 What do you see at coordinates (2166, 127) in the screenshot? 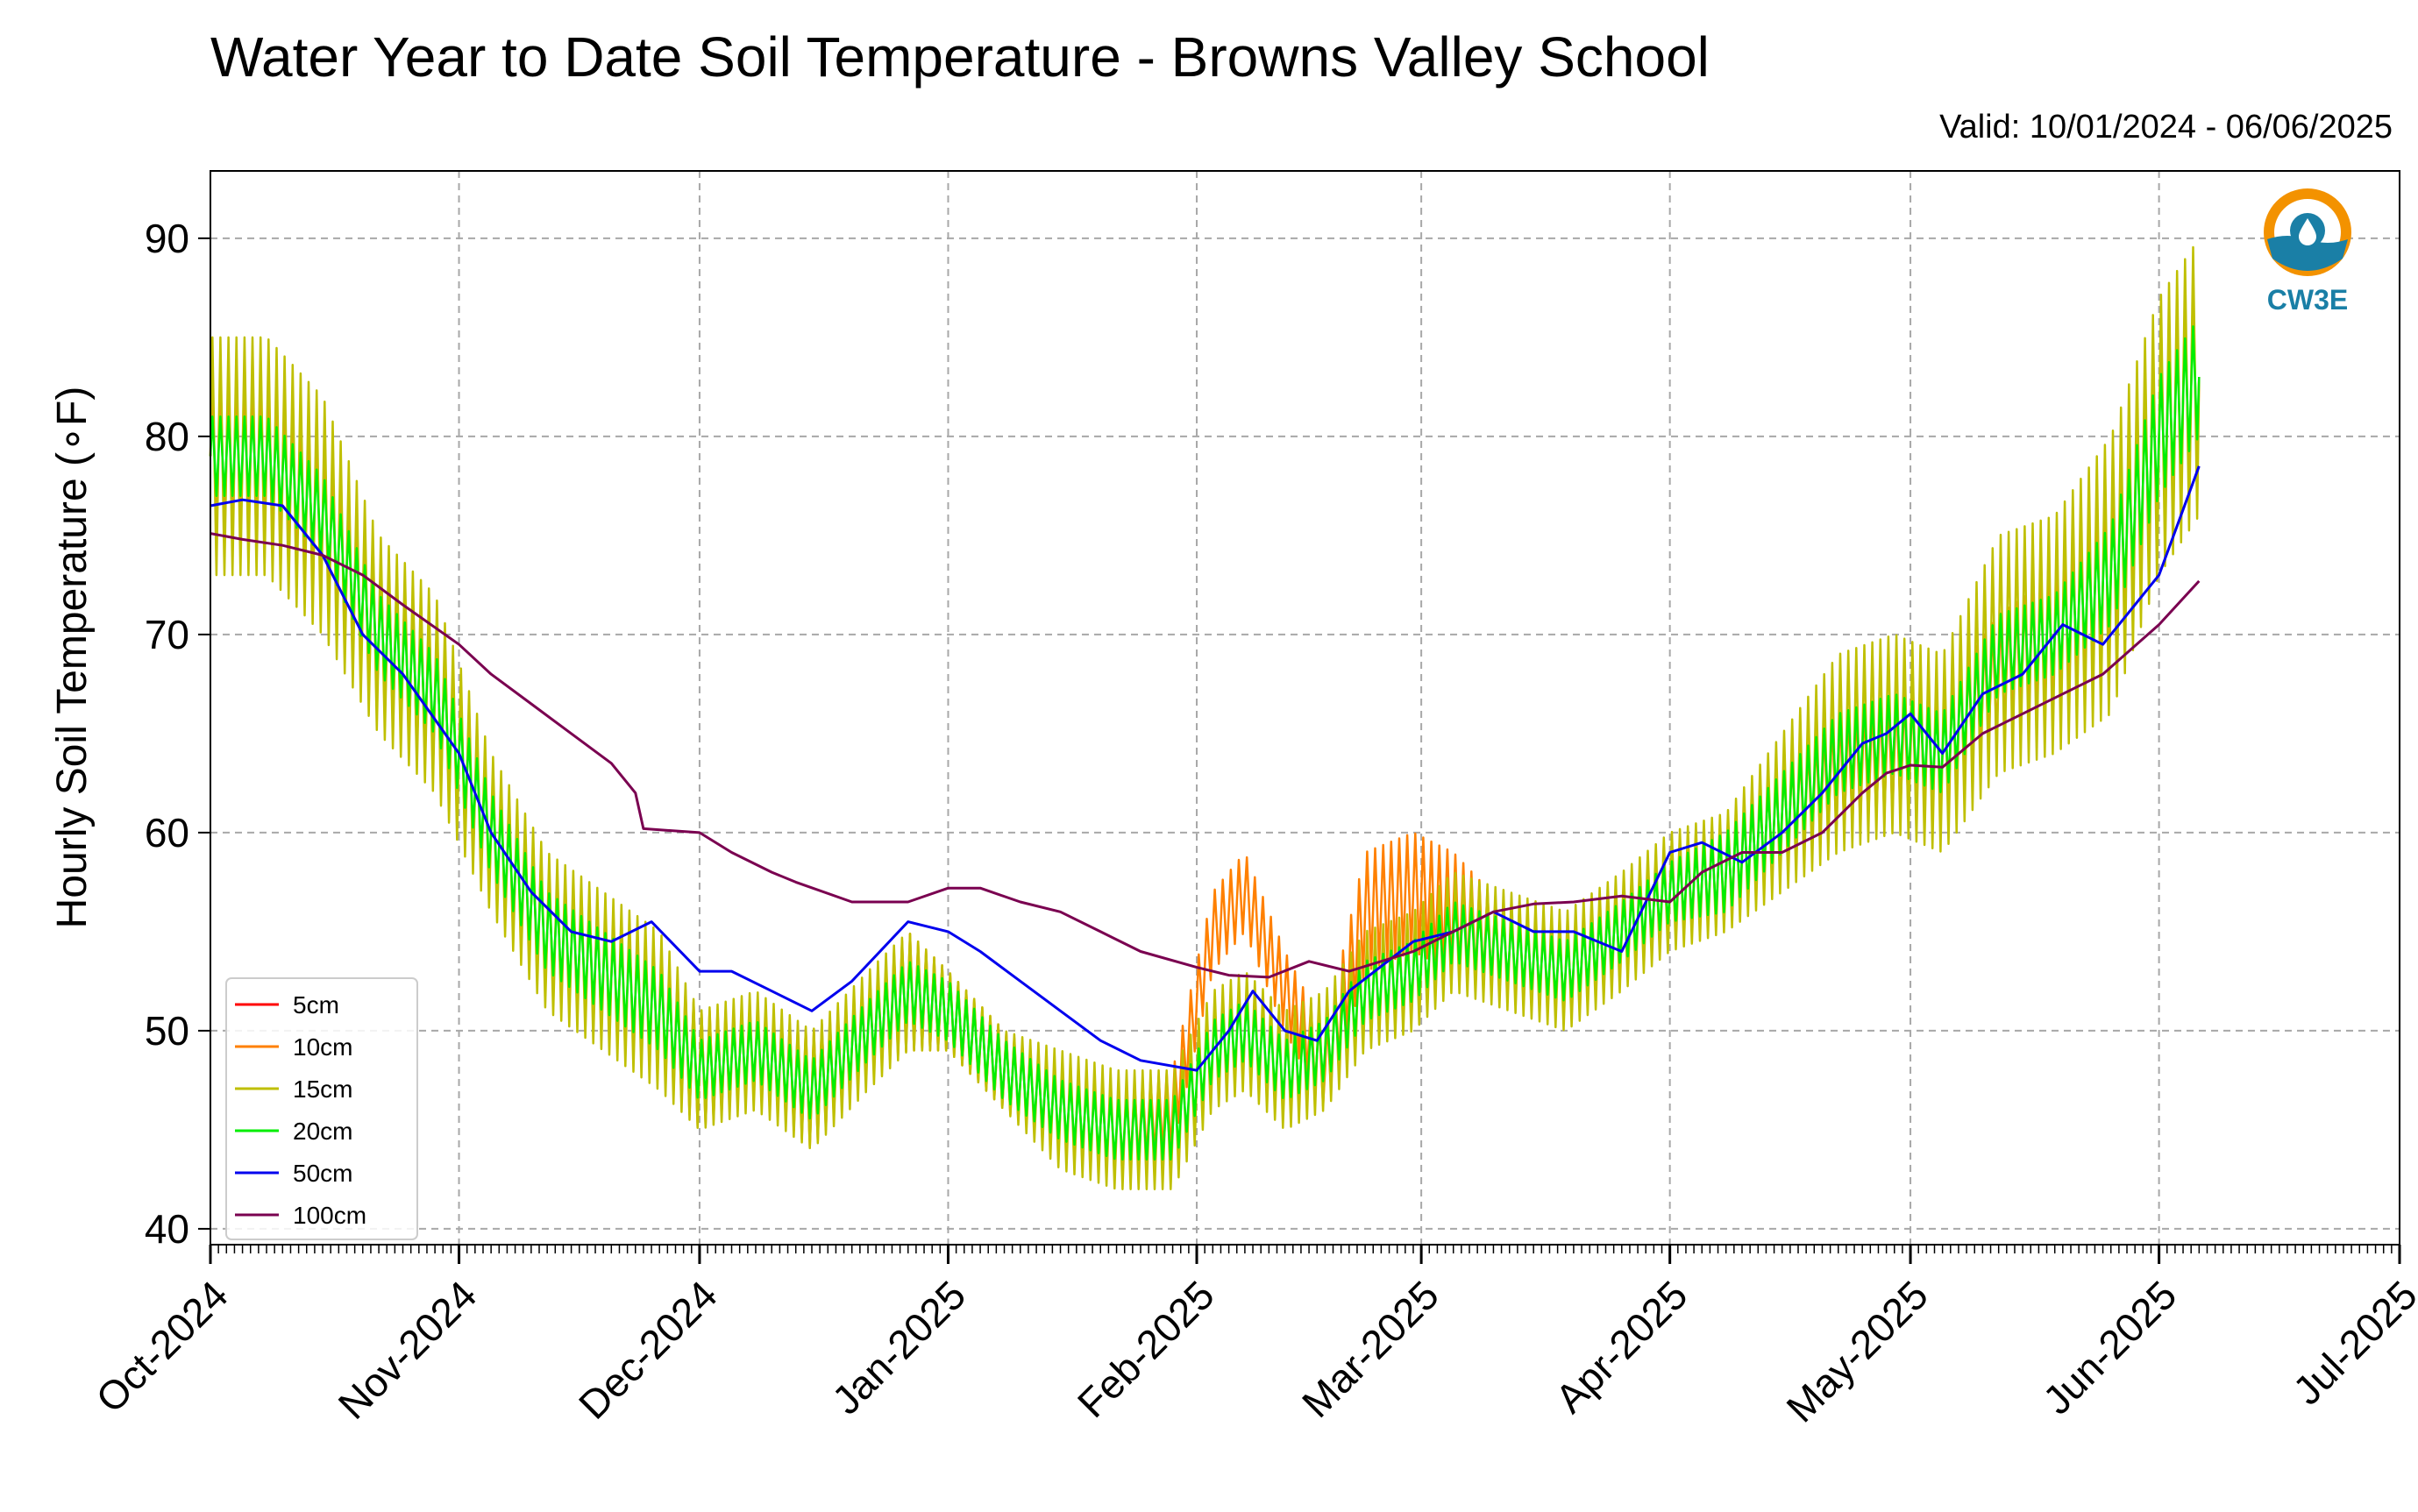
I see `valid-date-range: Valid: 10/01/2024 - 06/06/2025` at bounding box center [2166, 127].